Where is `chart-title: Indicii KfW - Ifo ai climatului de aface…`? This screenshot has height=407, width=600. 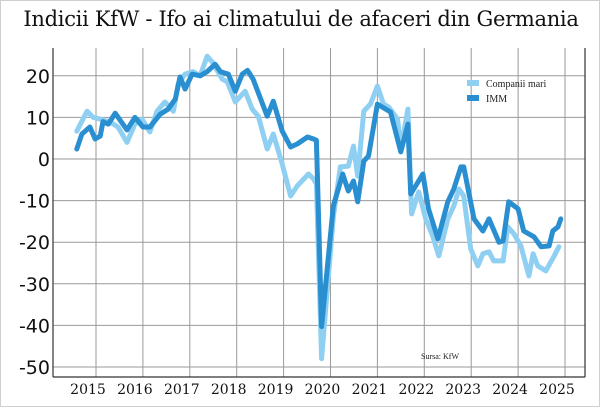 chart-title: Indicii KfW - Ifo ai climatului de aface… is located at coordinates (301, 19).